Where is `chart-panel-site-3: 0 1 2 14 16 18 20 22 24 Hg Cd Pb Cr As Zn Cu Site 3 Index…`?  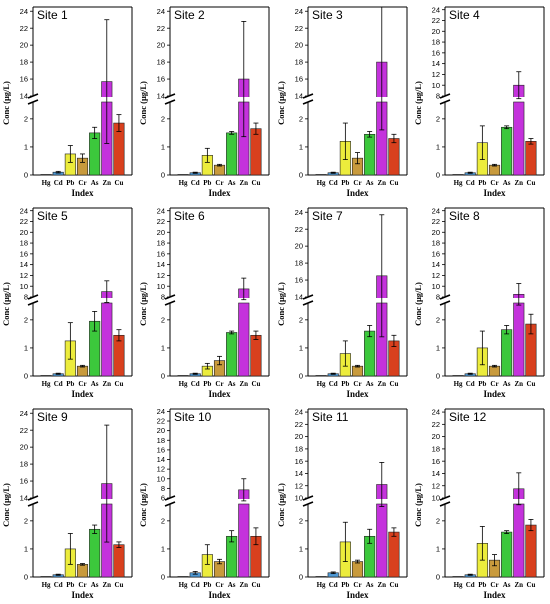
chart-panel-site-3: 0 1 2 14 16 18 20 22 24 Hg Cd Pb Cr As Zn Cu Site 3 Index… is located at coordinates (343, 100).